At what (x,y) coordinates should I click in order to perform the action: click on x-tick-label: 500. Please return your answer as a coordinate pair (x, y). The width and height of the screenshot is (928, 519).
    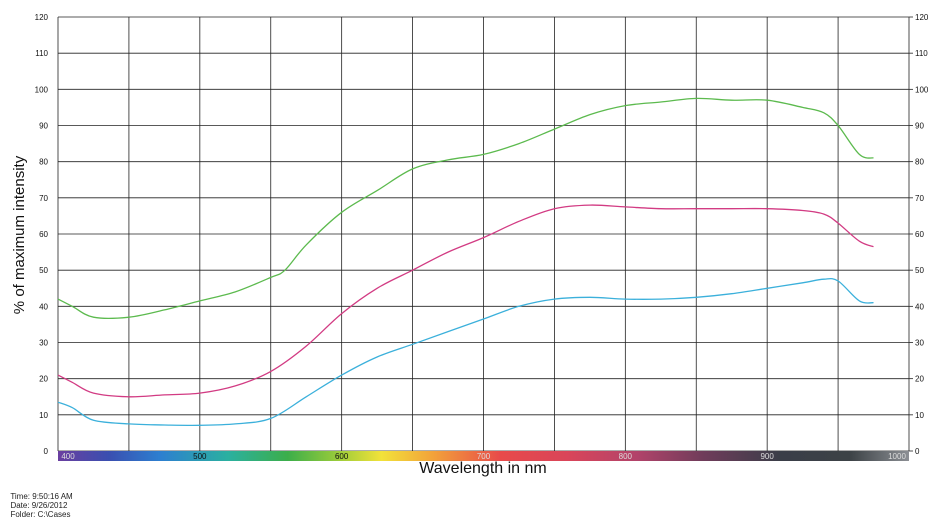
    Looking at the image, I should click on (200, 456).